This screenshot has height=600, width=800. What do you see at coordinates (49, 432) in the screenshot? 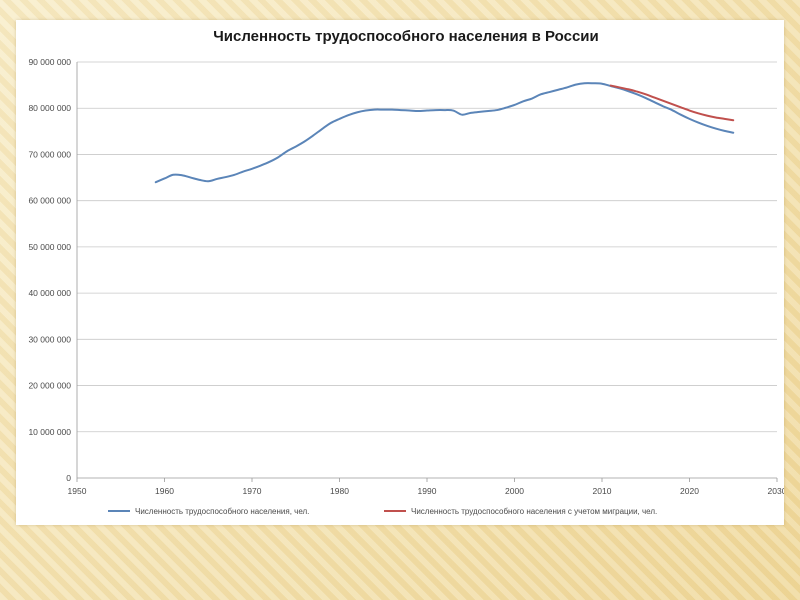
I see `y-tick-label: 10 000 000` at bounding box center [49, 432].